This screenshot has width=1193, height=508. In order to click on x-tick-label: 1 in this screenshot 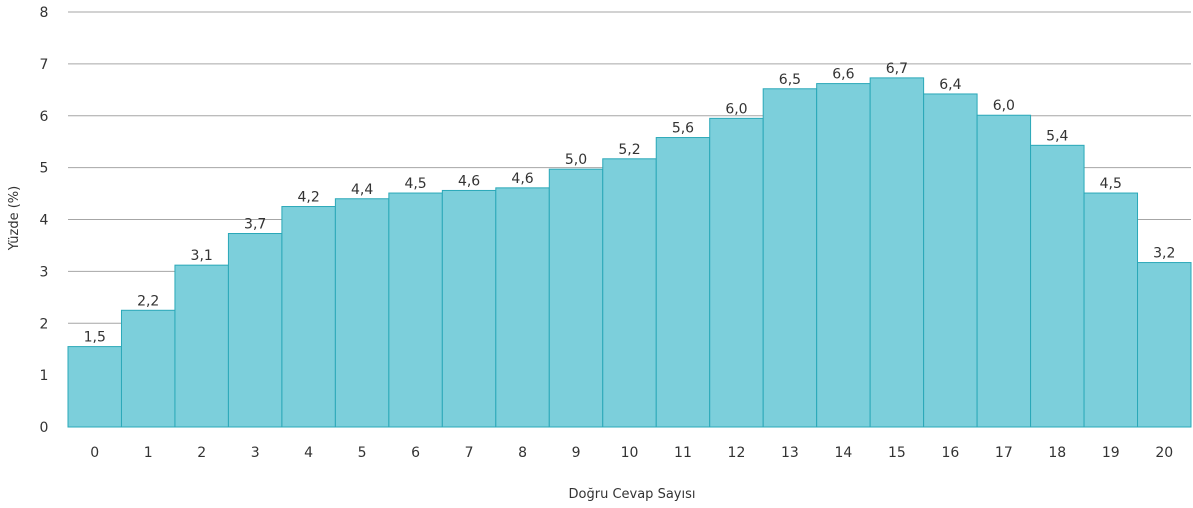, I will do `click(148, 453)`.